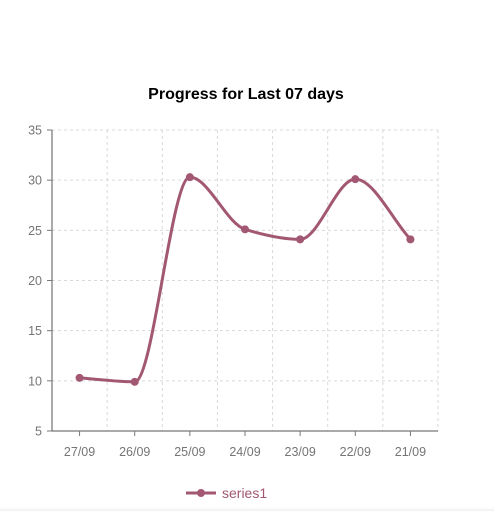 The width and height of the screenshot is (494, 511). Describe the element at coordinates (201, 493) in the screenshot. I see `legend-swatch-point` at that location.